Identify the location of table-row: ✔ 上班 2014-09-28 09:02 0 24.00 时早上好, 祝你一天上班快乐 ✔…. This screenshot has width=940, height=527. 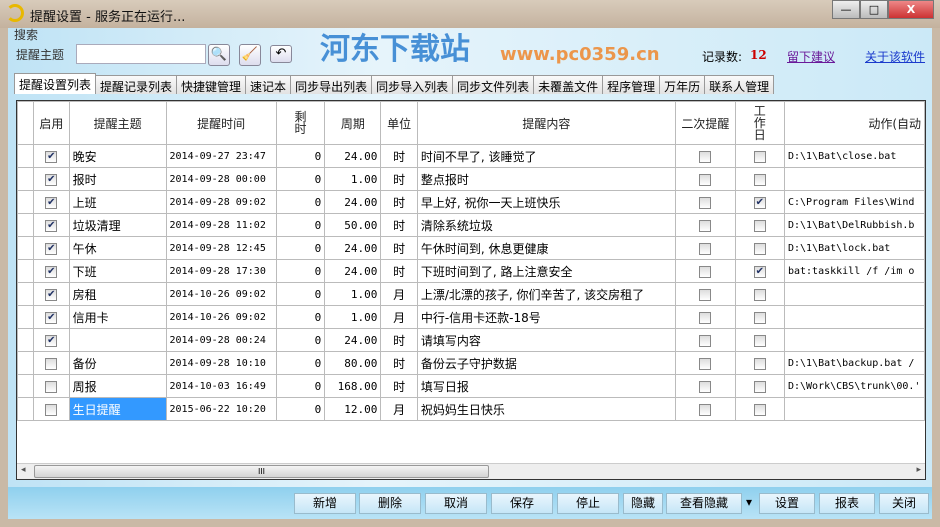
(471, 202).